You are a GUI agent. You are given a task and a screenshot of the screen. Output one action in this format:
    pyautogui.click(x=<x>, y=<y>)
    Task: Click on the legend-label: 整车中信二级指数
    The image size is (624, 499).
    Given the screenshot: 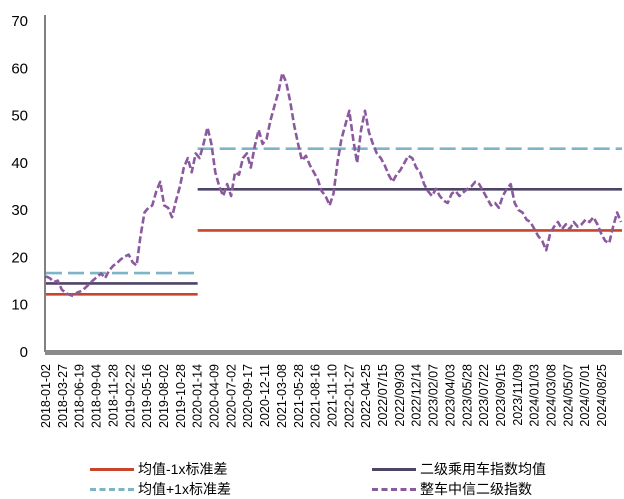 What is the action you would take?
    pyautogui.click(x=476, y=489)
    